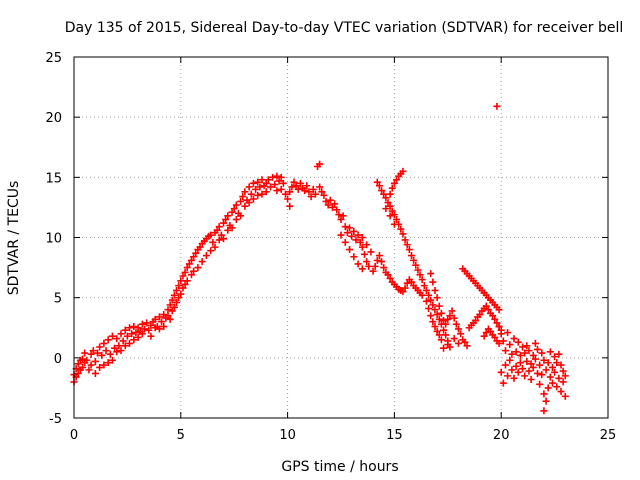 This screenshot has width=640, height=480. Describe the element at coordinates (14, 238) in the screenshot. I see `y-axis-label: SDTVAR / TECUs` at that location.